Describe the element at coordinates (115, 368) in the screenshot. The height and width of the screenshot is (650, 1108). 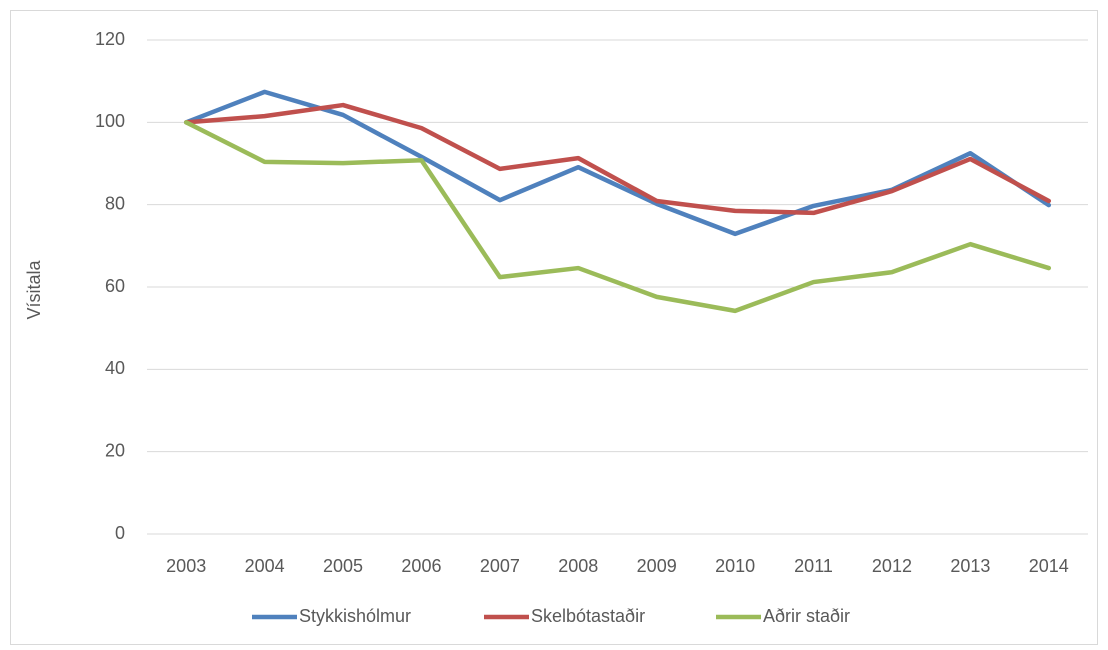
I see `y-tick-label: 40` at that location.